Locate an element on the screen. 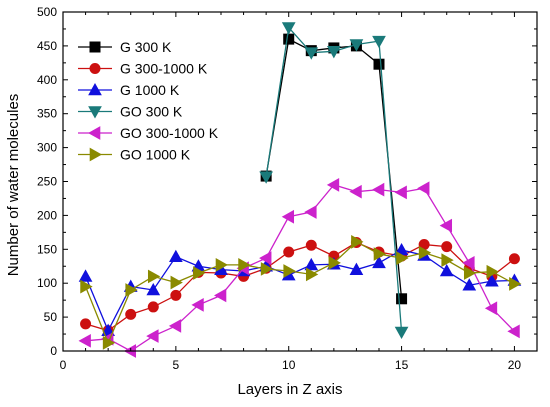 The width and height of the screenshot is (550, 407). x-tick-label: 5 is located at coordinates (176, 365).